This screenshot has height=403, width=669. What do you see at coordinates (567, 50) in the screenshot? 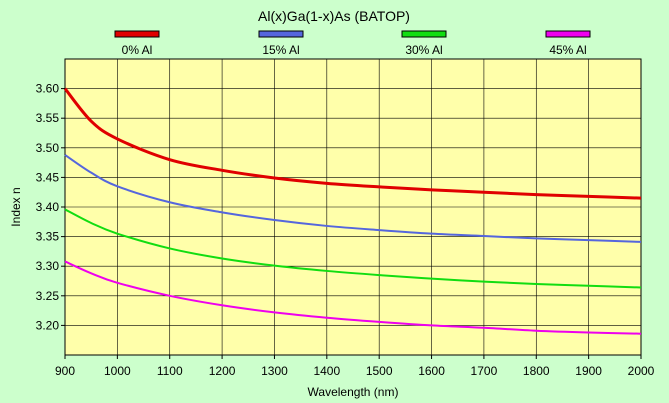
I see `legend-label-3: 45% Al` at bounding box center [567, 50].